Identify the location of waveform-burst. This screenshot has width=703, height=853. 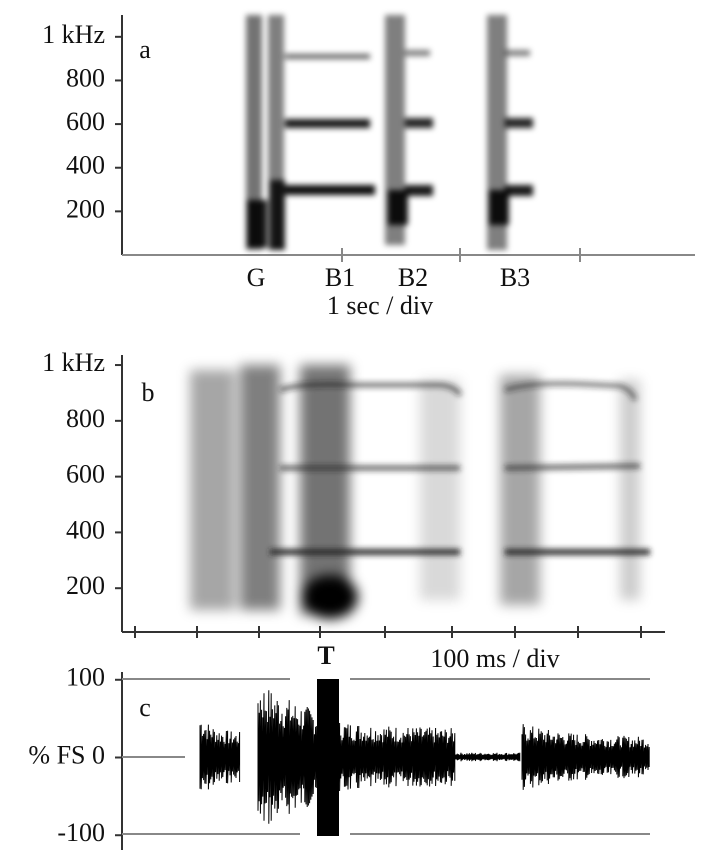
(328, 757).